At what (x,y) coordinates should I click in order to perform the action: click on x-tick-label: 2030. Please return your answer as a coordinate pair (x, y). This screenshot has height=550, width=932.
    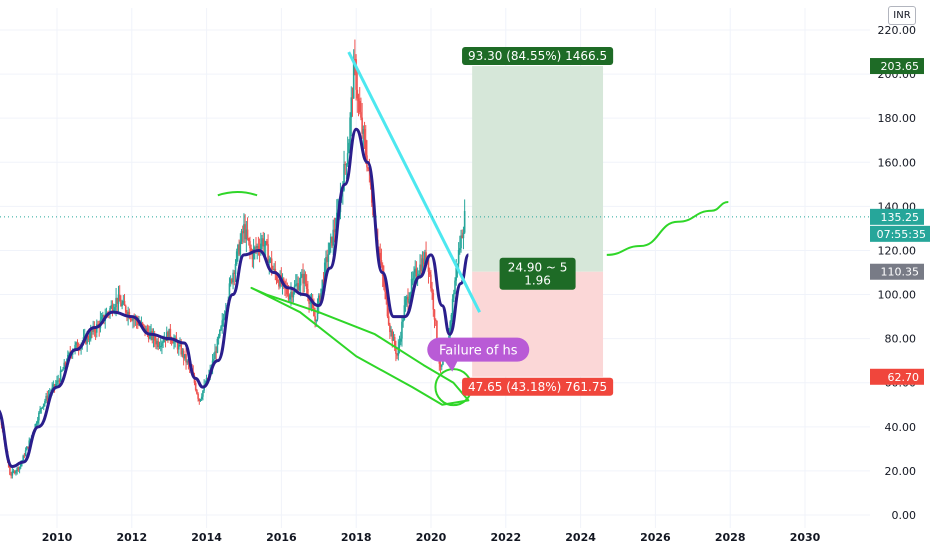
    Looking at the image, I should click on (805, 537).